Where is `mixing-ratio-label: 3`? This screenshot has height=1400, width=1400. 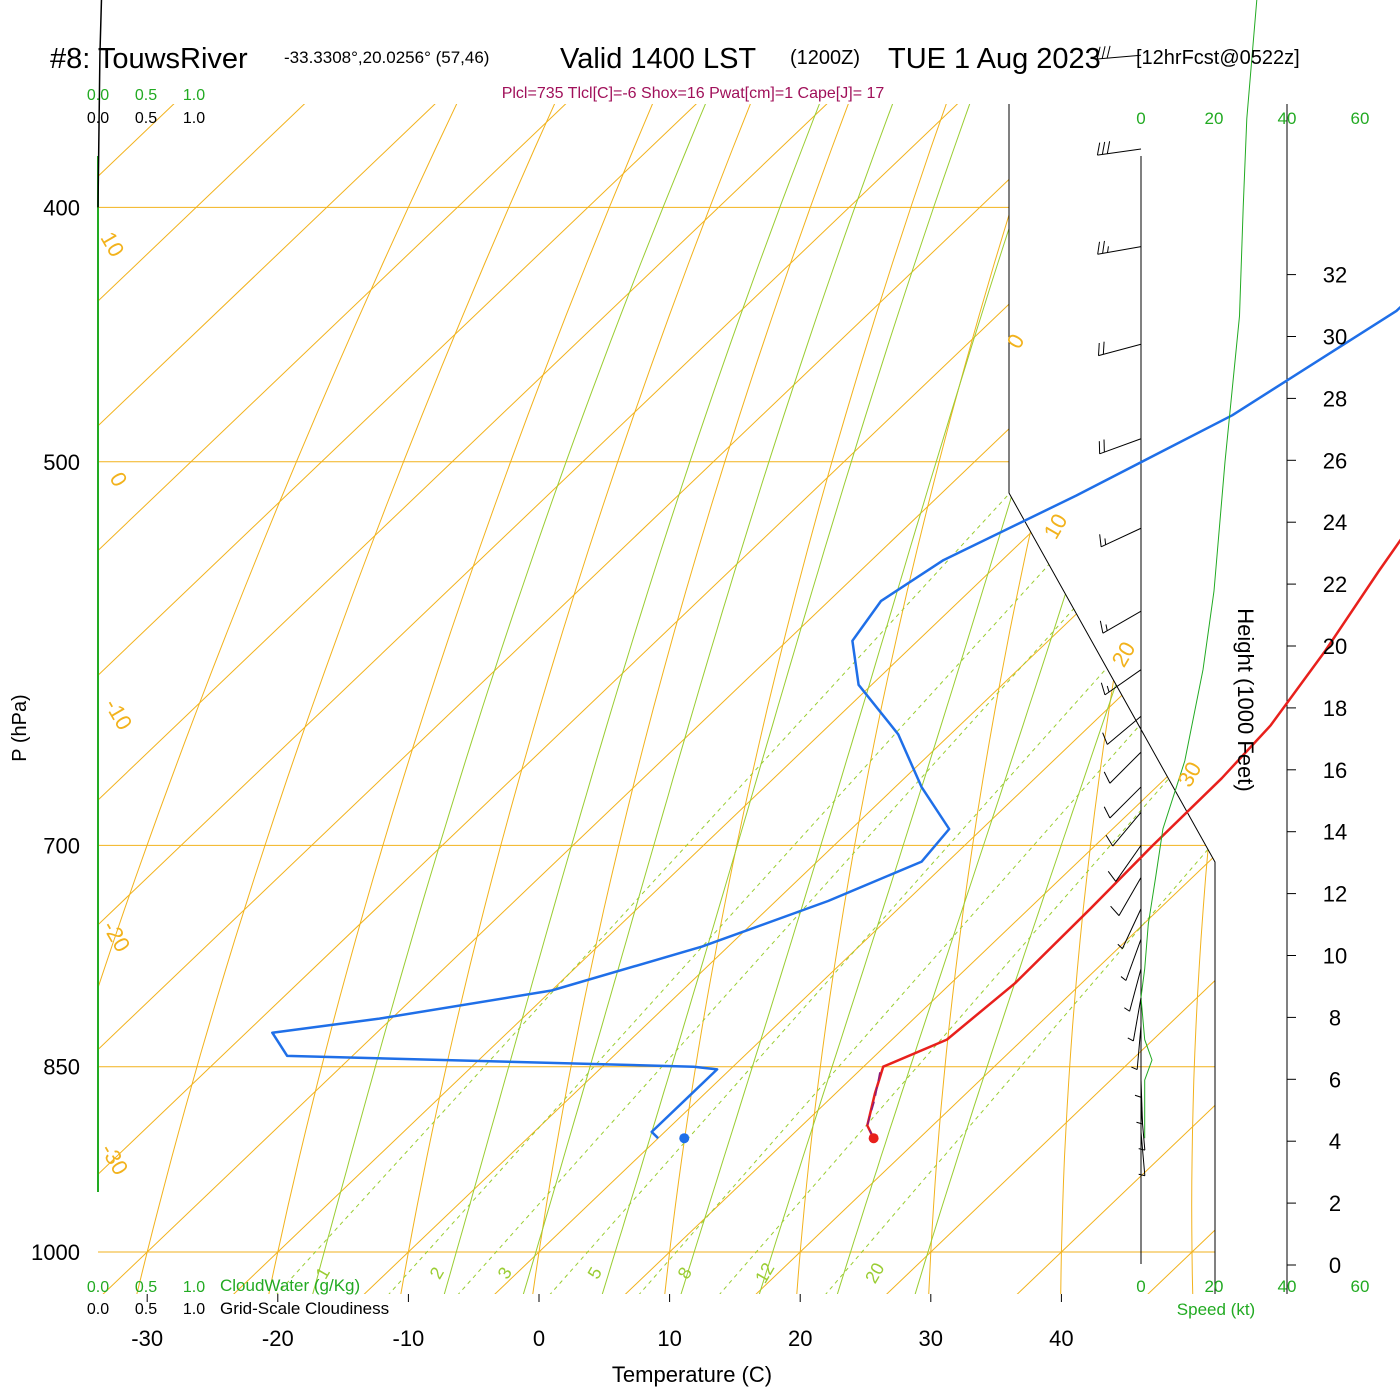
mixing-ratio-label: 3 is located at coordinates (505, 1273).